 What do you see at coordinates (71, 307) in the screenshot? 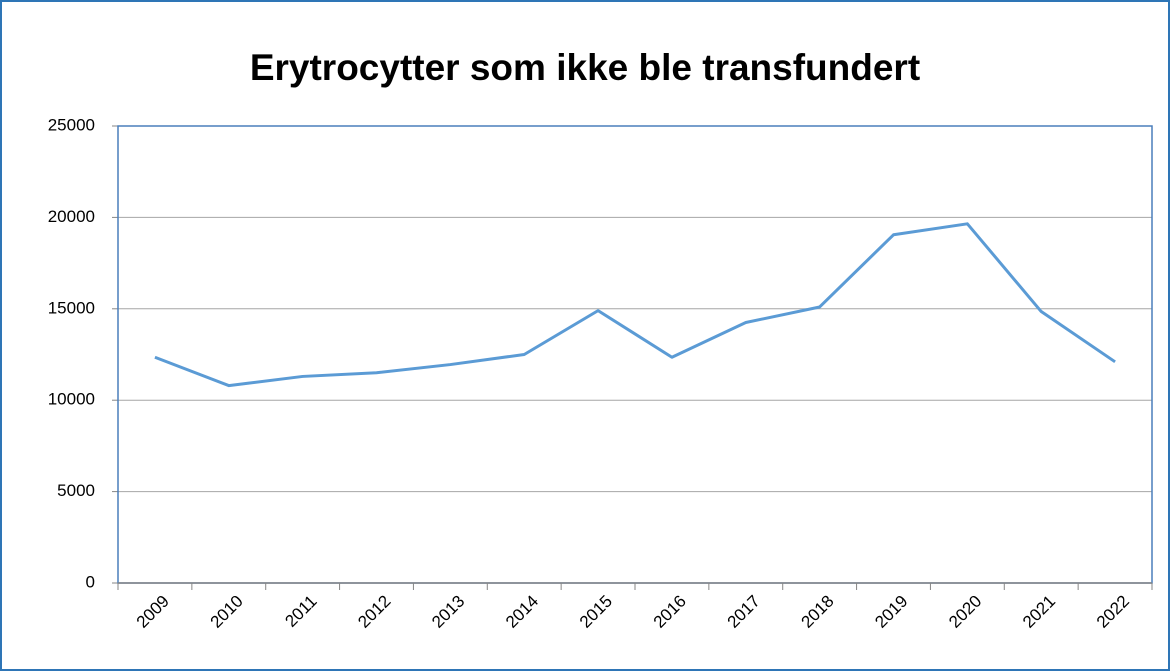
I see `y-tick-label: 15000` at bounding box center [71, 307].